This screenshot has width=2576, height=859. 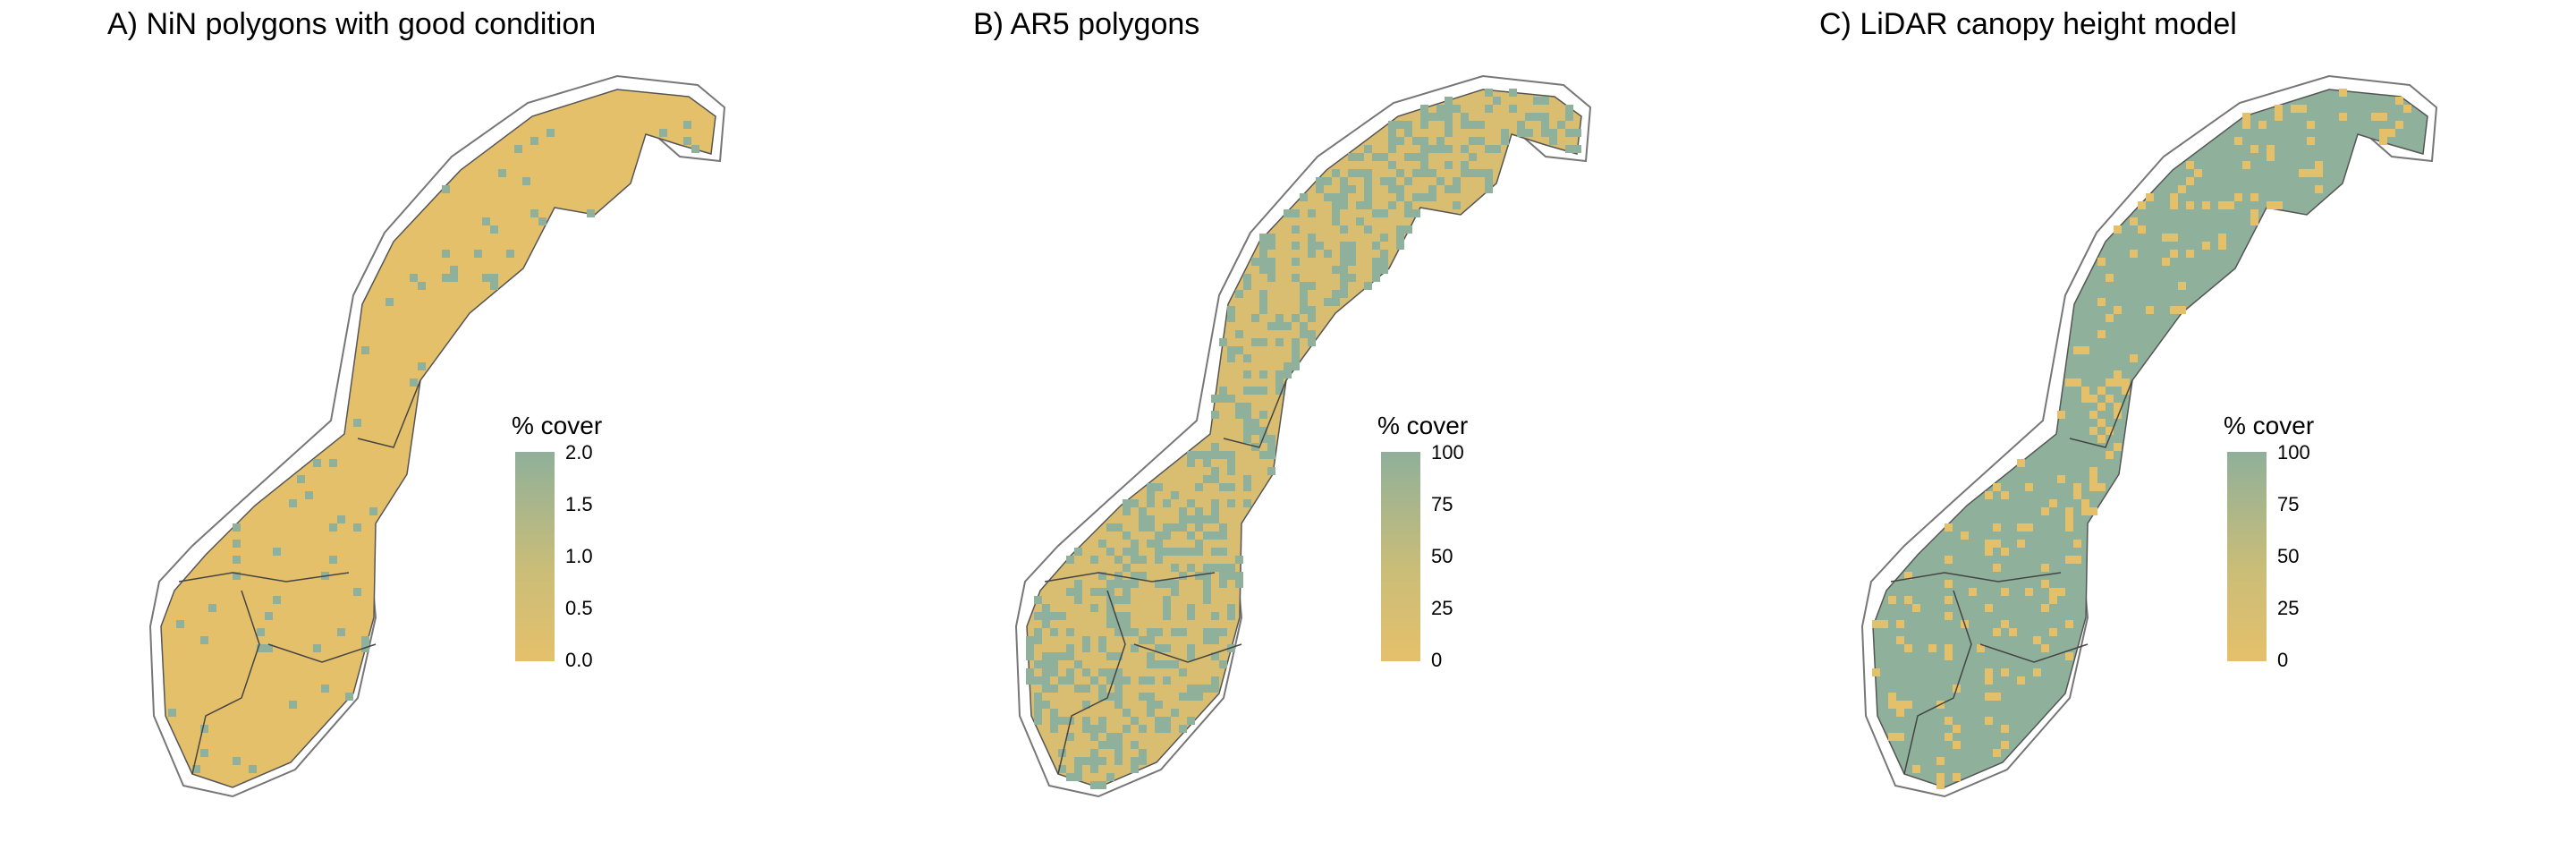 What do you see at coordinates (352, 24) in the screenshot?
I see `panel-title: A) NiN polygons with good condition` at bounding box center [352, 24].